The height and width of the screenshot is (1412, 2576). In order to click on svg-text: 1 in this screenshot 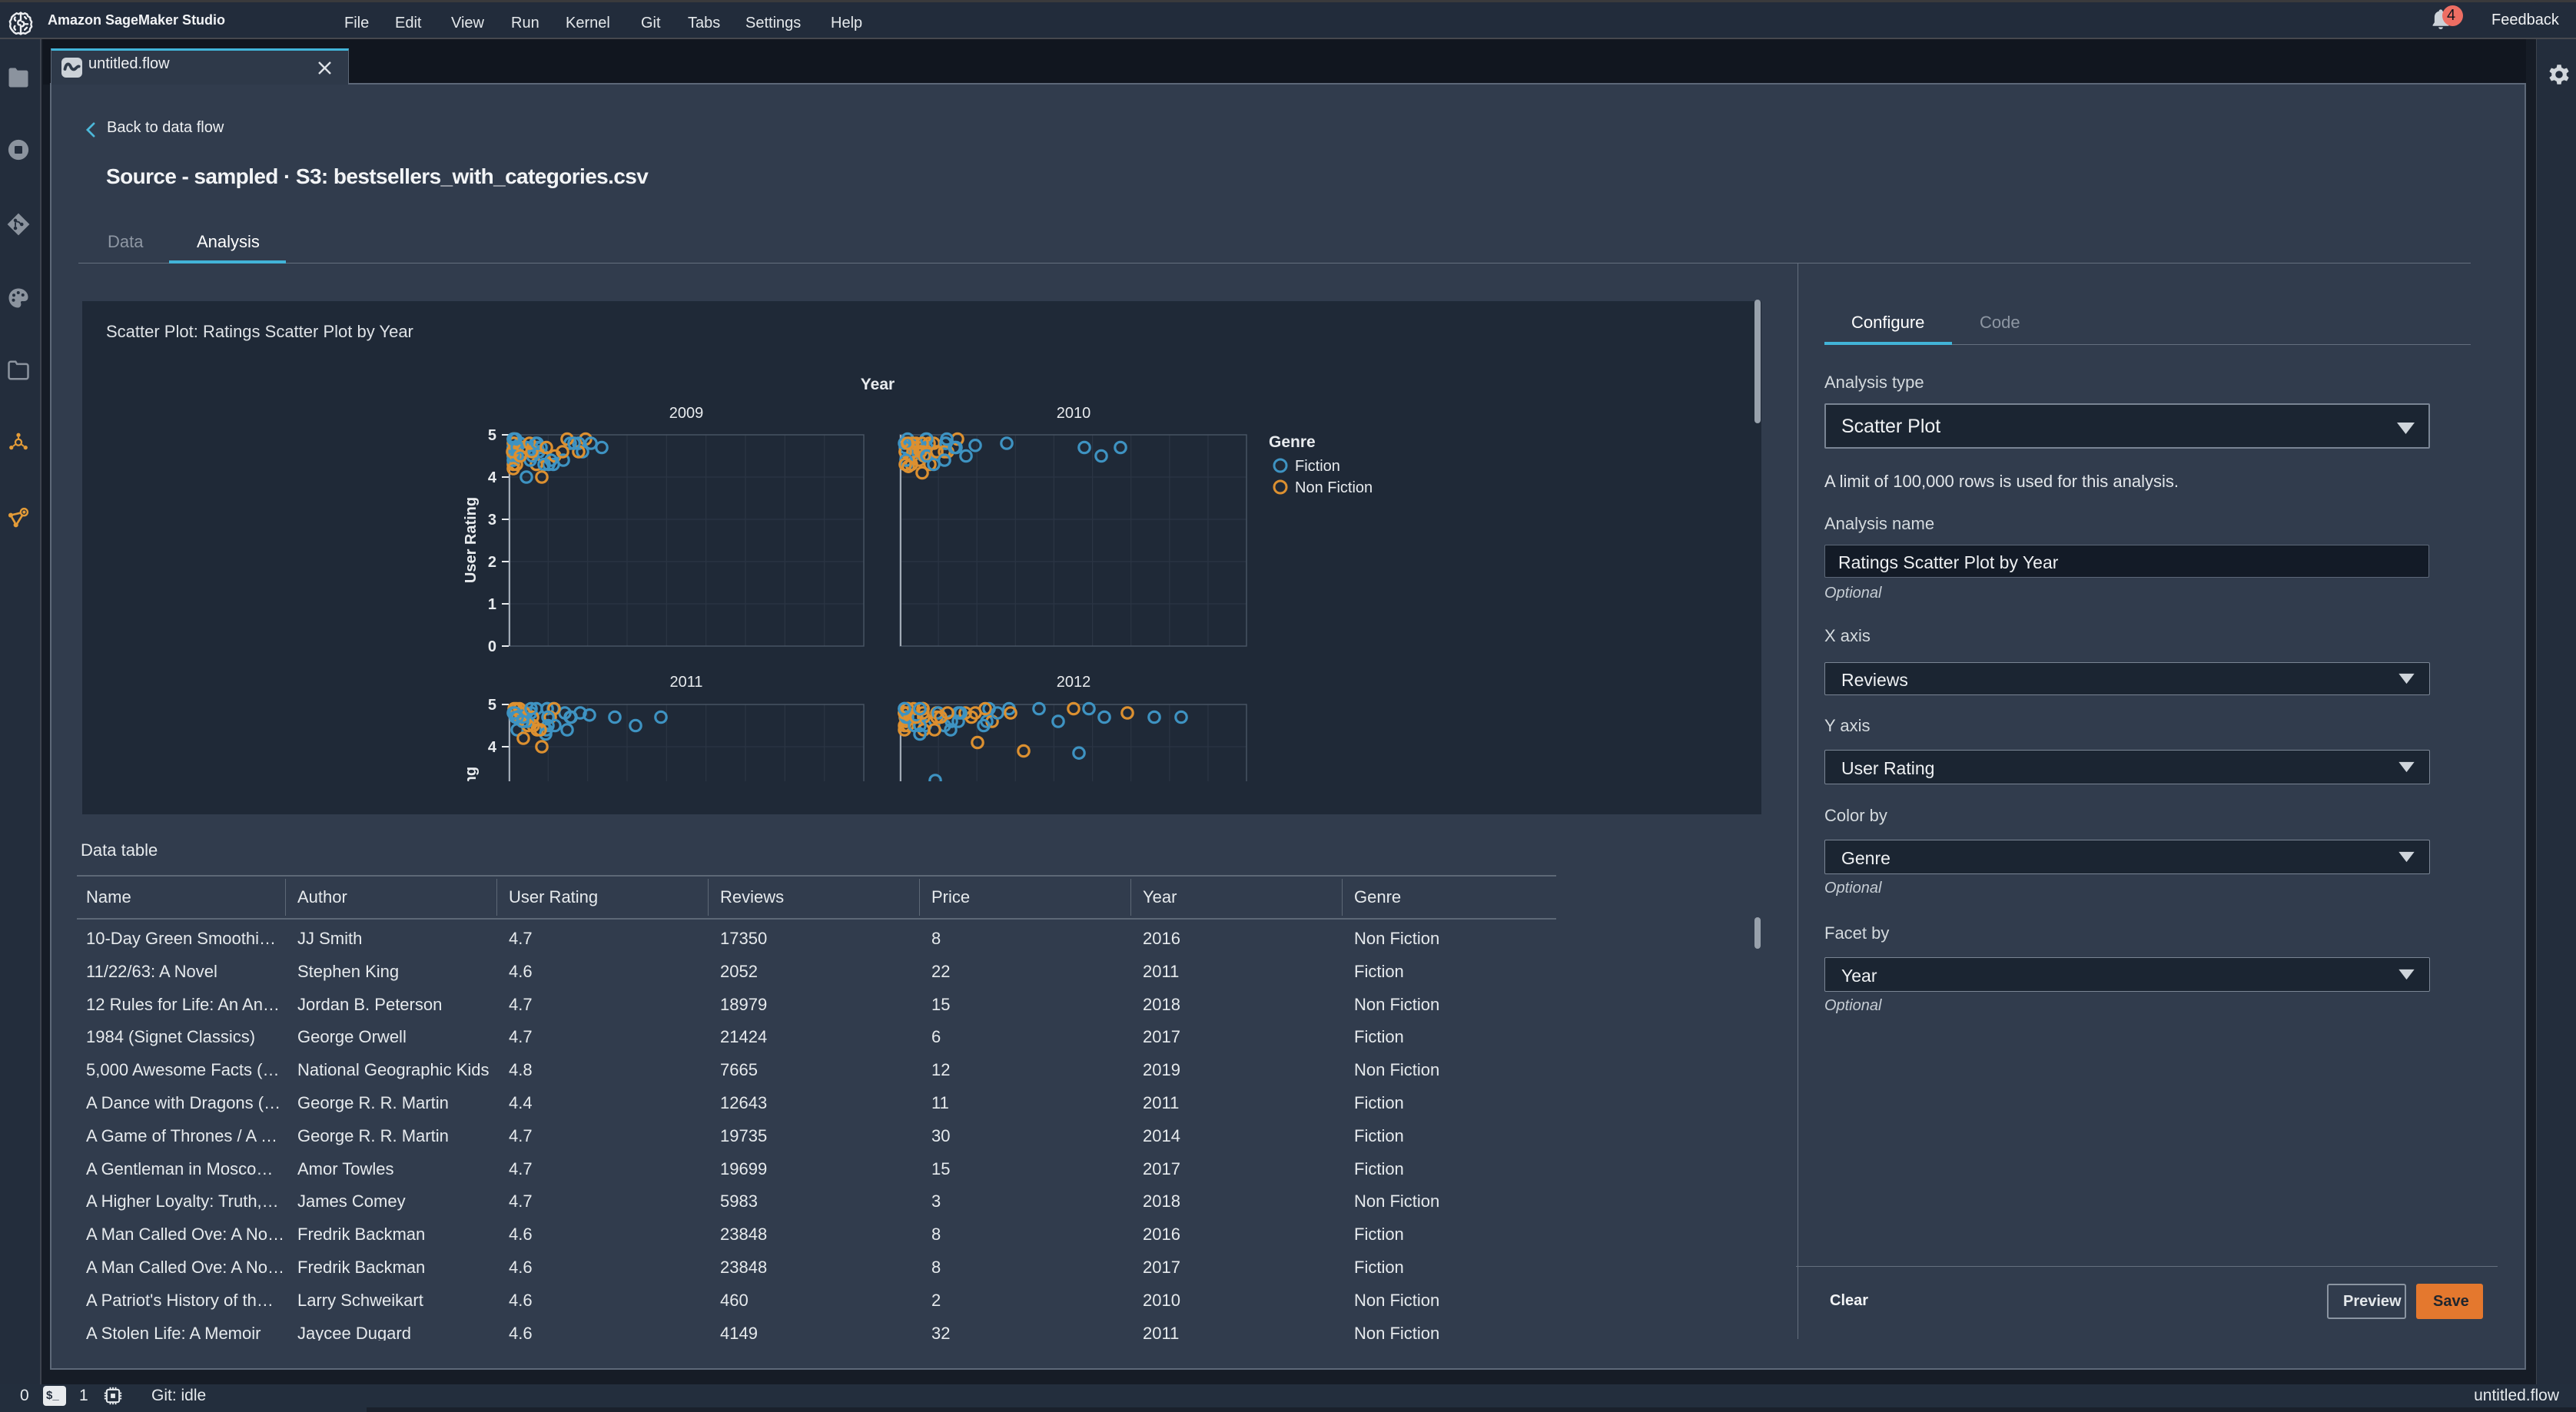, I will do `click(492, 605)`.